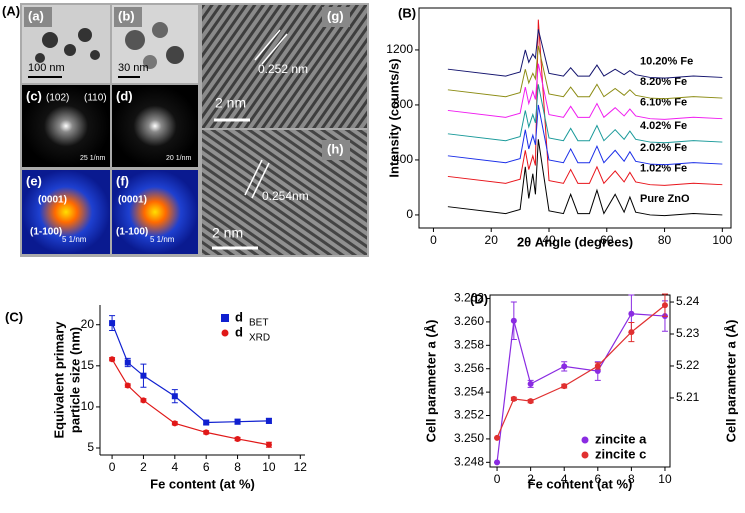  Describe the element at coordinates (259, 338) in the screenshot. I see `legend-subscript: XRD` at that location.